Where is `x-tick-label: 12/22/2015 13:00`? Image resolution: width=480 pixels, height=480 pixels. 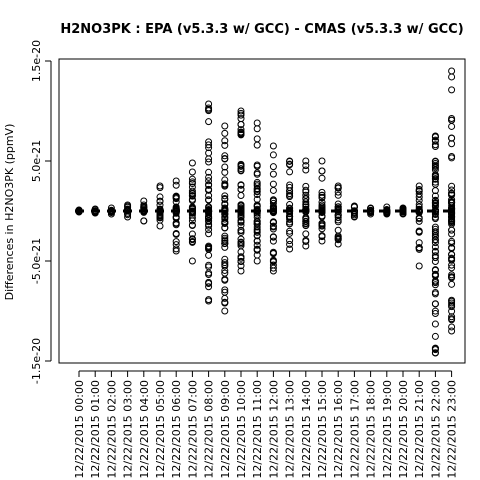 x-tick-label: 12/22/2015 13:00 is located at coordinates (290, 429).